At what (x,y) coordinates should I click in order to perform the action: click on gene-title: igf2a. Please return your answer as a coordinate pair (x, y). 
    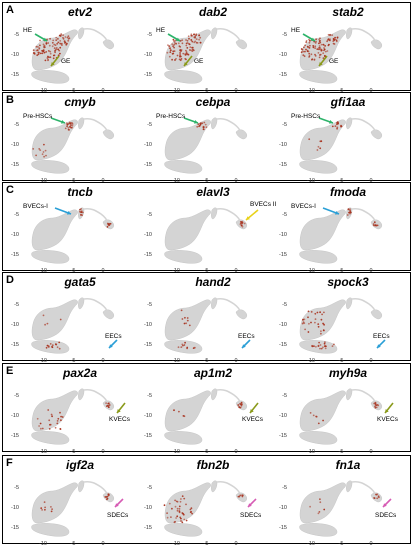
    Looking at the image, I should click on (79, 465).